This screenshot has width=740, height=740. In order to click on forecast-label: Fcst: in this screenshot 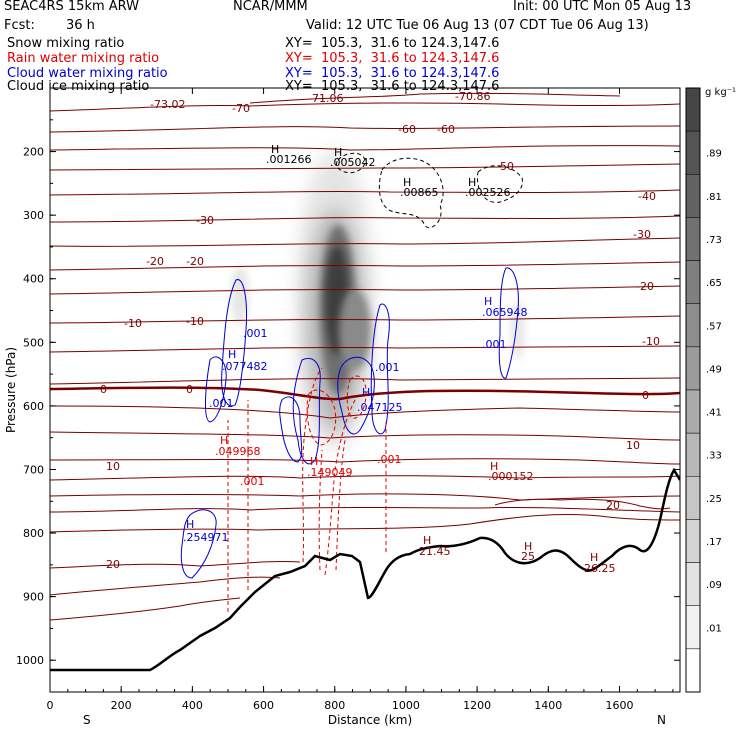, I will do `click(19, 25)`.